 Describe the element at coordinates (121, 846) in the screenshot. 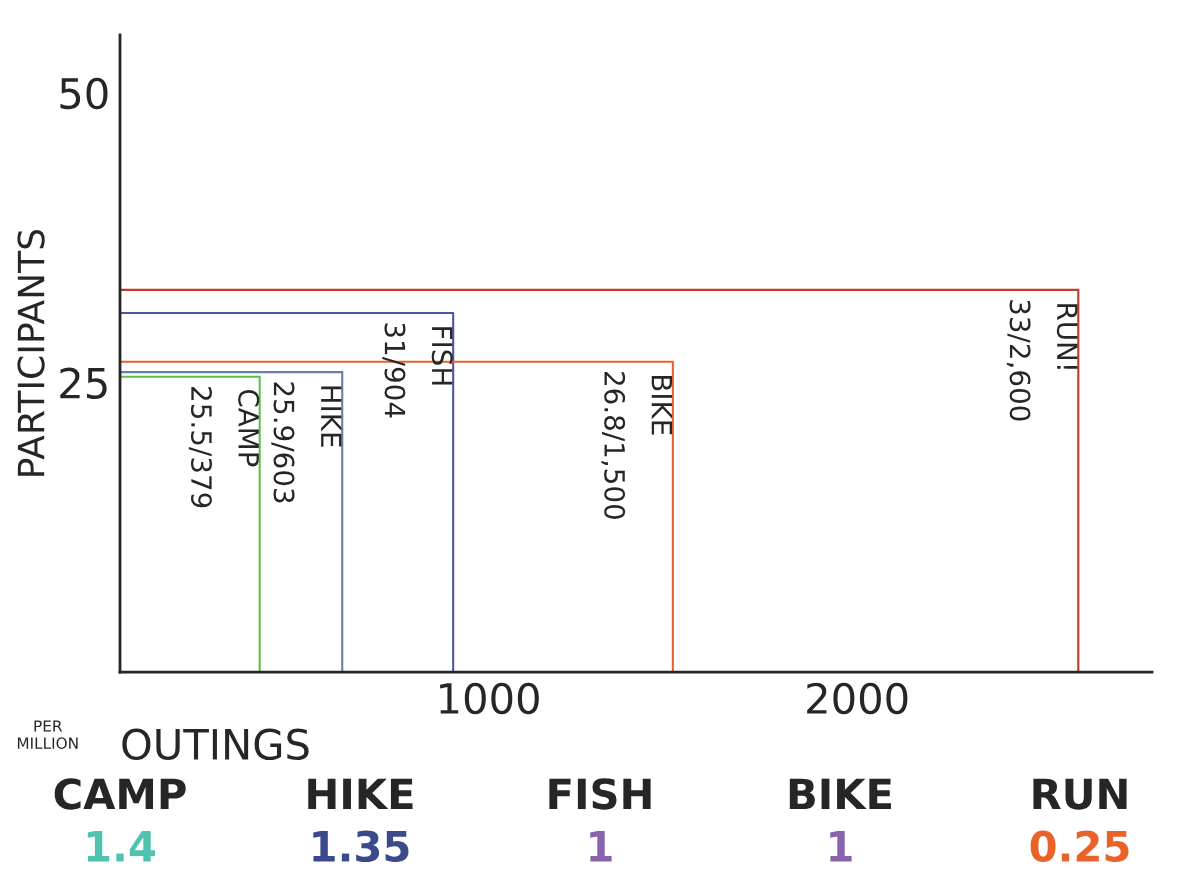

I see `data-label: 1.4` at that location.